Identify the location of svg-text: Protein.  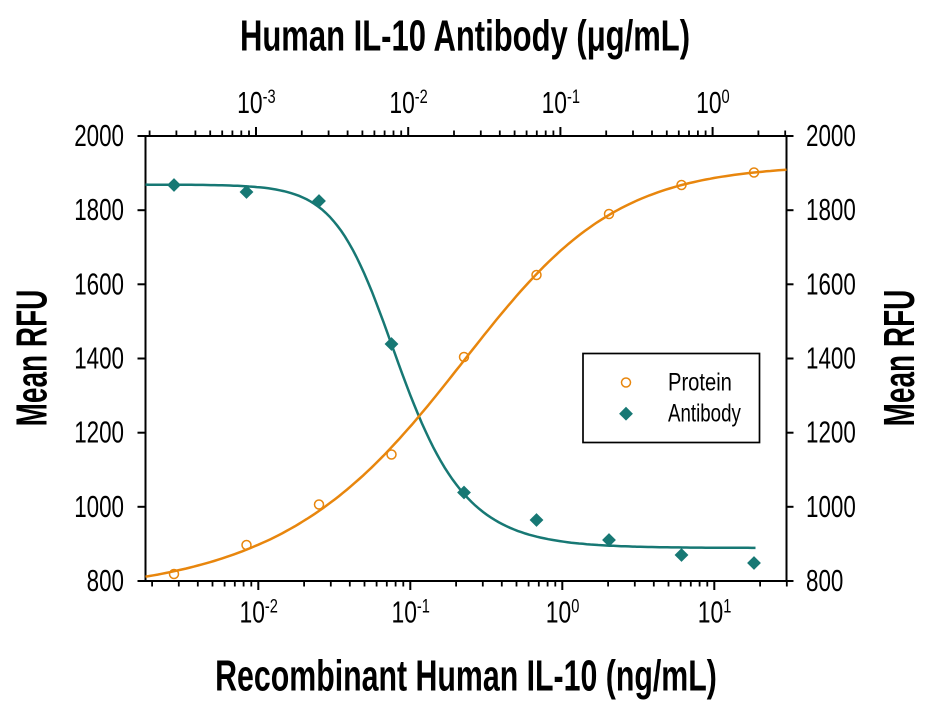
(700, 381).